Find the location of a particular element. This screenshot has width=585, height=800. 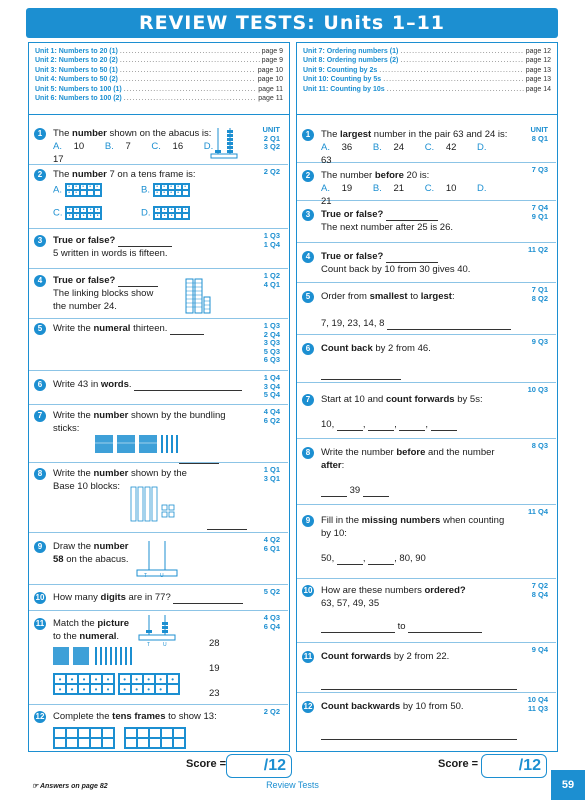

unit-reference: 1 Q3 1 Q4 is located at coordinates (271, 240).